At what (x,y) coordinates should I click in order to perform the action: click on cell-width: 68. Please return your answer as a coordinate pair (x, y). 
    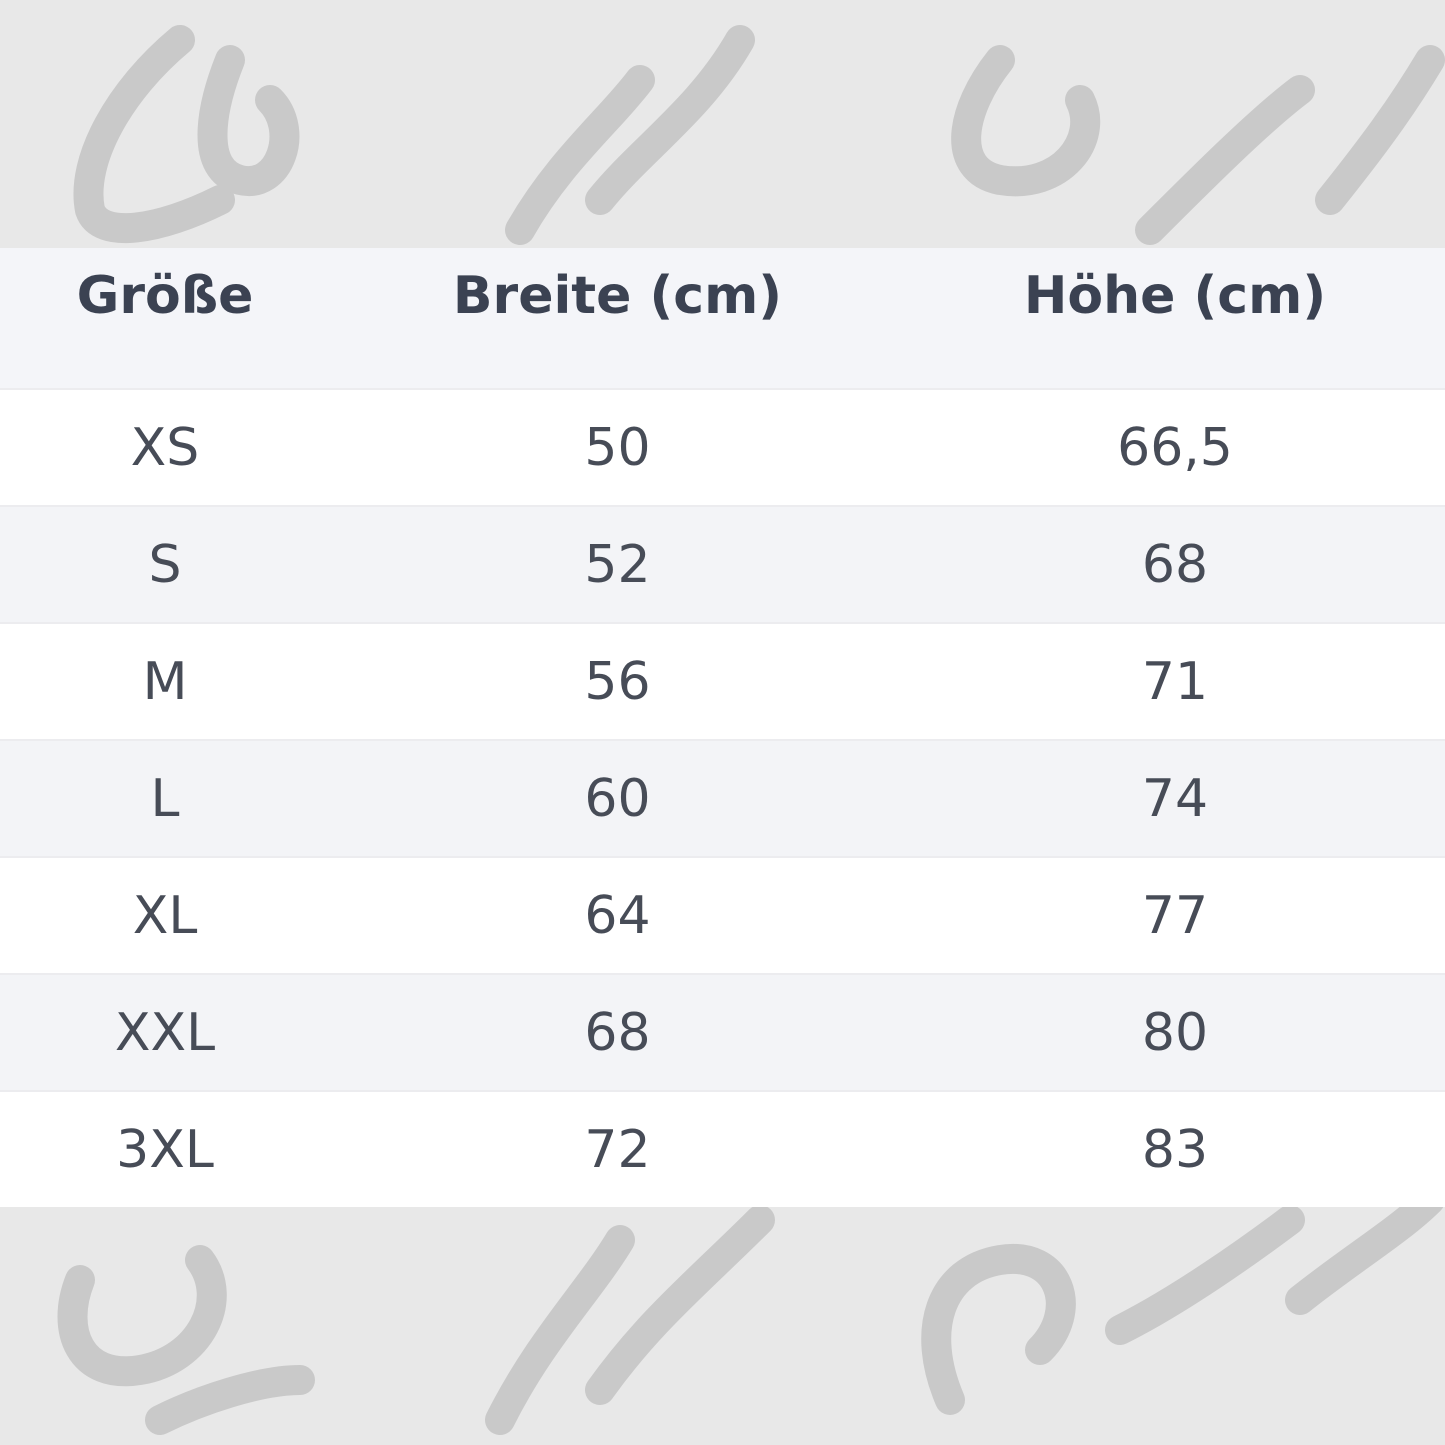
    Looking at the image, I should click on (617, 1032).